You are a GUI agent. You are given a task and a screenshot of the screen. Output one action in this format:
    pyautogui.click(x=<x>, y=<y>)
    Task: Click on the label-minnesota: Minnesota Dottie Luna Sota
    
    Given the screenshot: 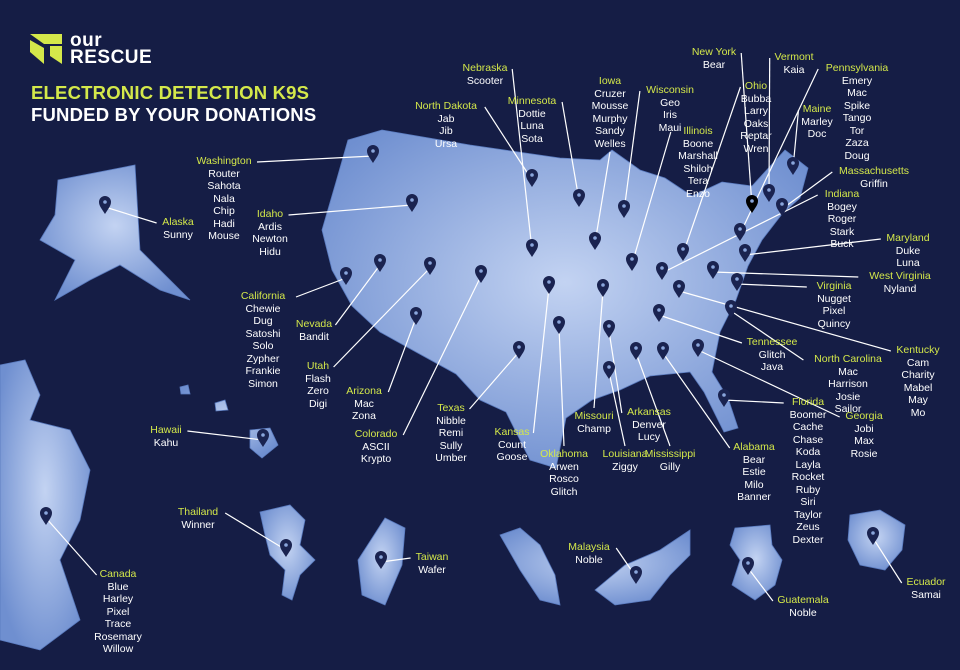 What is the action you would take?
    pyautogui.click(x=532, y=120)
    